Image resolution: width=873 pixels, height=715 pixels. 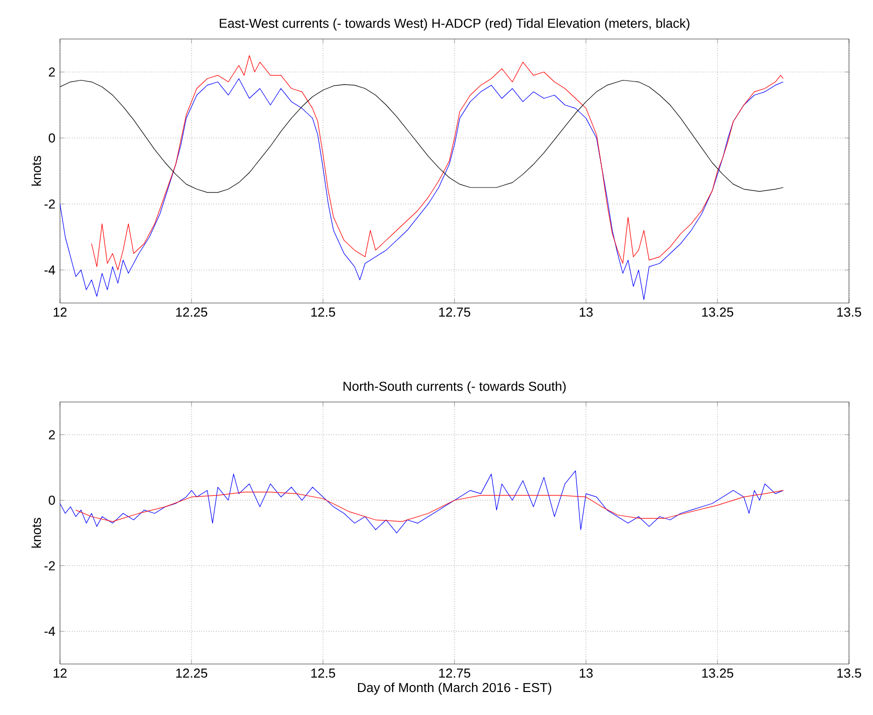 I want to click on x-axis-title: Day of Month (March 2016 - EST), so click(x=455, y=688).